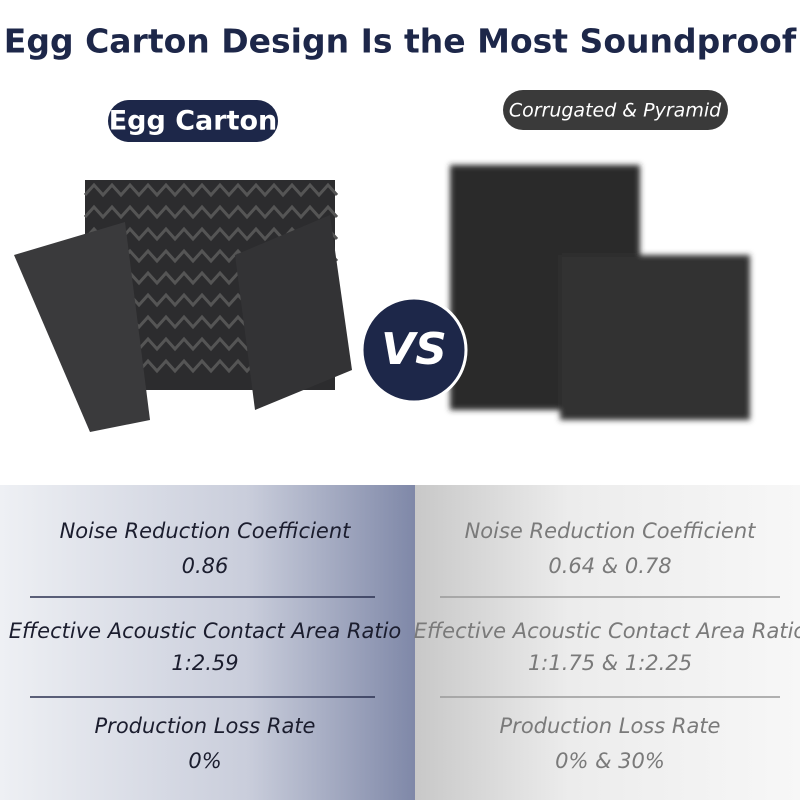 The image size is (800, 800). I want to click on right-product: Corrugated & Pyramid, so click(615, 111).